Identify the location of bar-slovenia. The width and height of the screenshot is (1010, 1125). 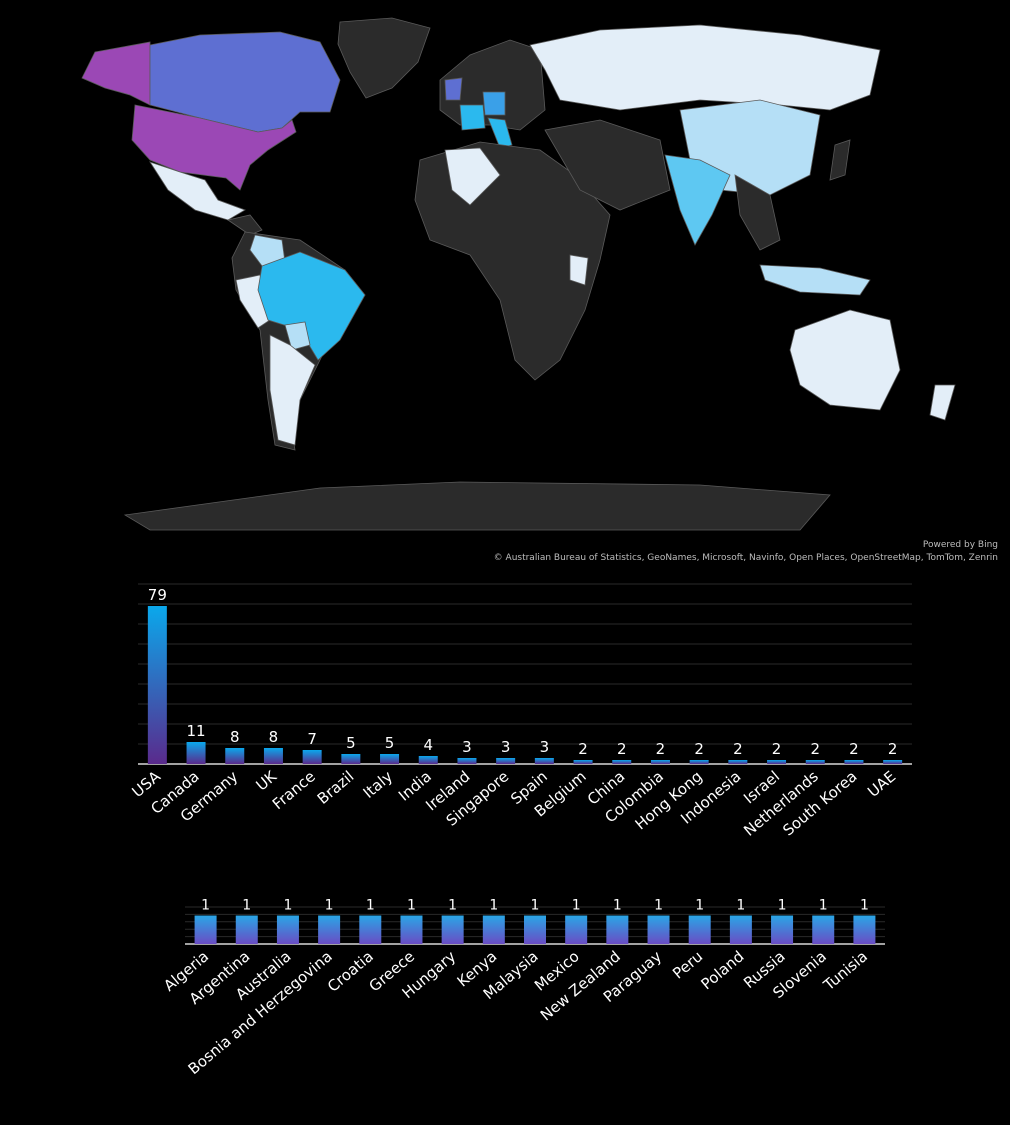
(823, 929).